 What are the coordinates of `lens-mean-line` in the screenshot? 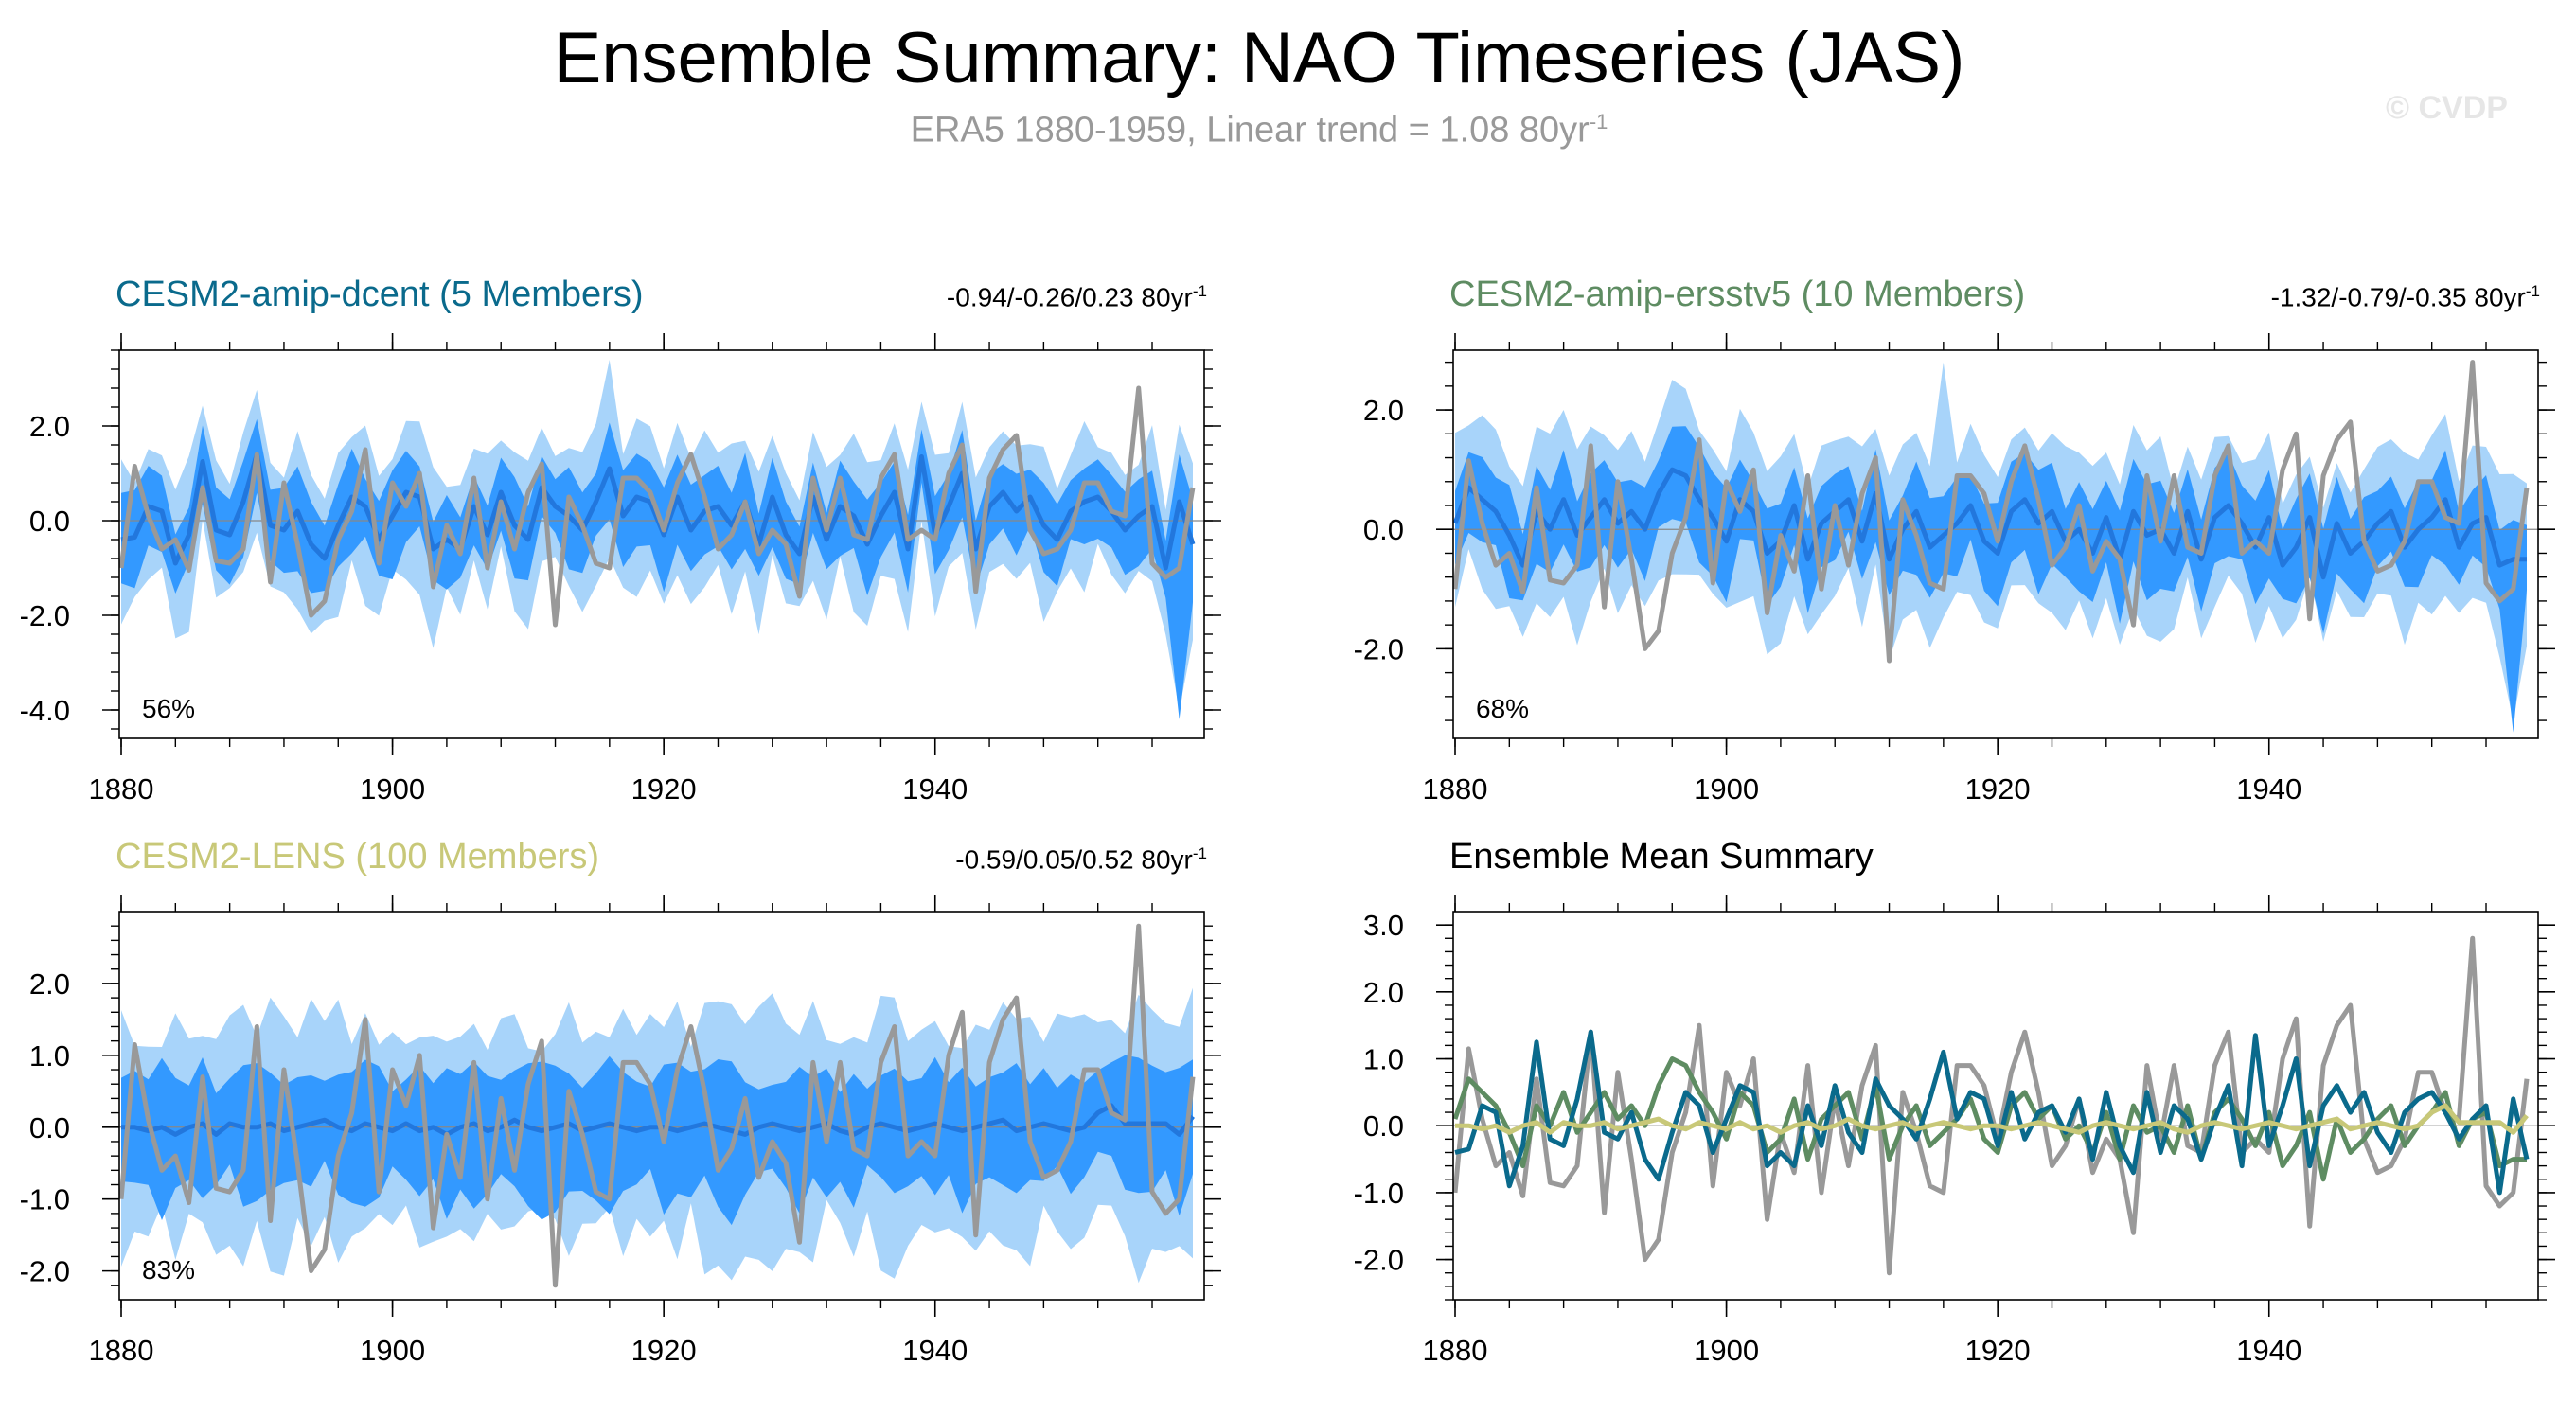 It's located at (1992, 1119).